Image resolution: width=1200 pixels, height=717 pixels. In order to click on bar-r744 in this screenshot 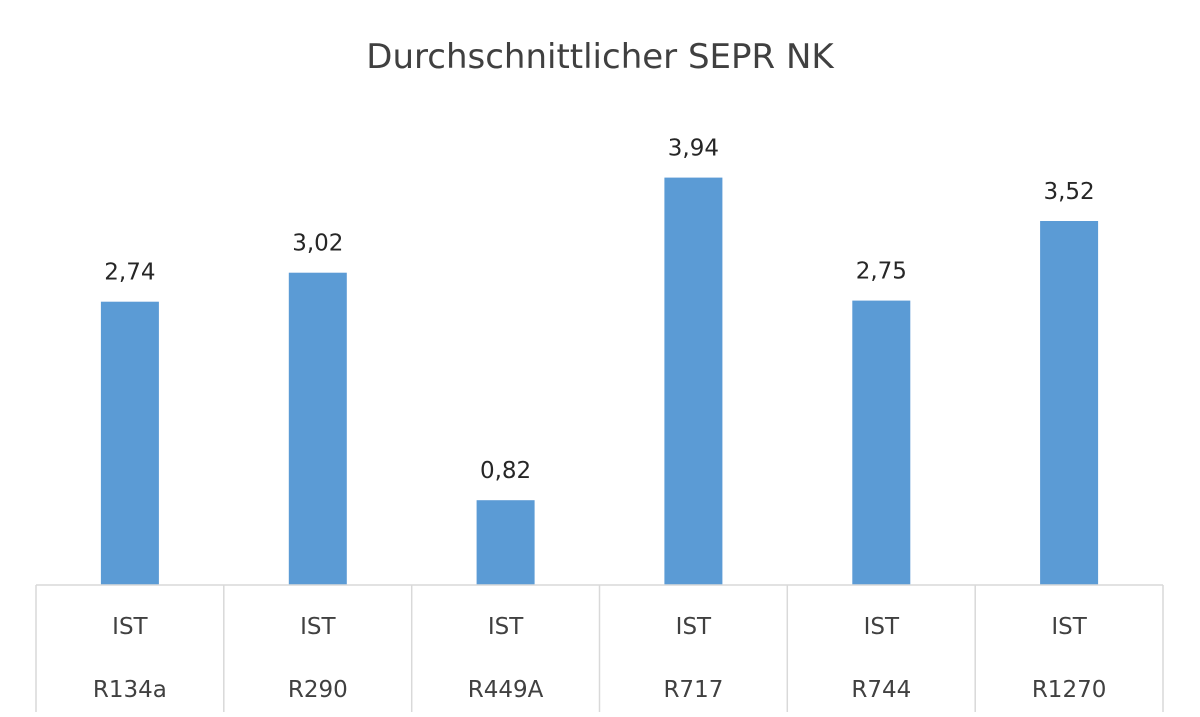, I will do `click(881, 442)`.